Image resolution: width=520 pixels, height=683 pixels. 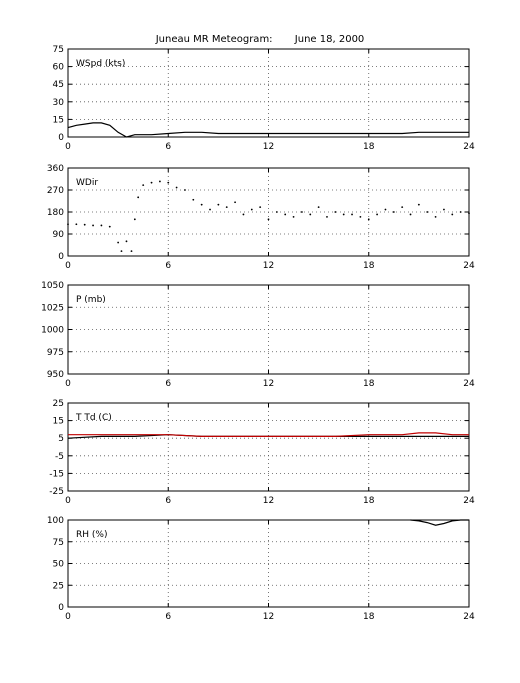 I want to click on panel-1: 0 6 12 18 24 0 90 180 270 360 WDir, so click(x=261, y=217).